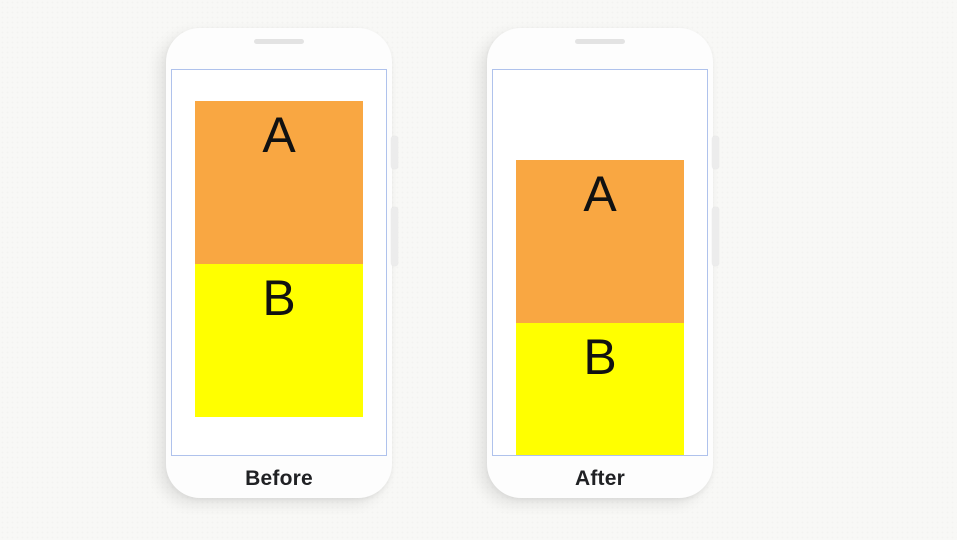  Describe the element at coordinates (599, 478) in the screenshot. I see `caption-after: After` at that location.